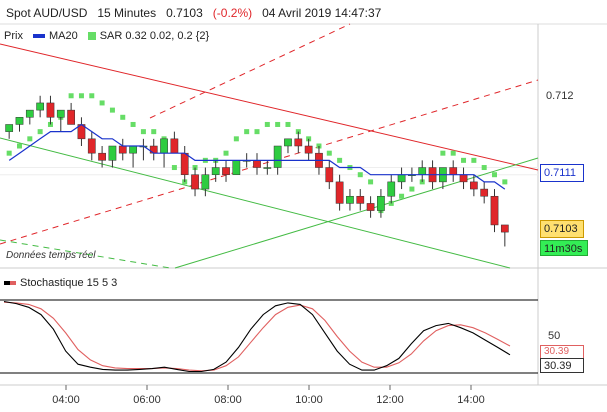 The image size is (607, 412). I want to click on price-legend-label: Prix, so click(13, 36).